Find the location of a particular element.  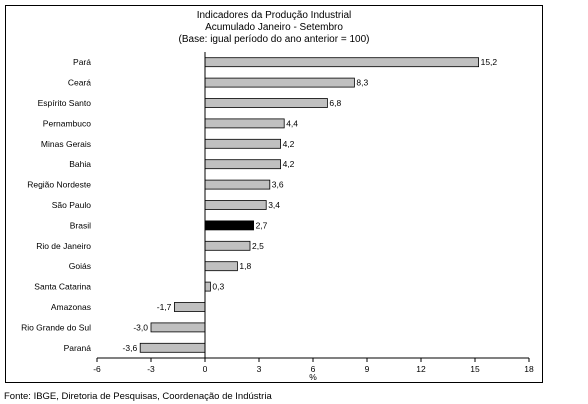

value-label: 2,5 is located at coordinates (258, 246).